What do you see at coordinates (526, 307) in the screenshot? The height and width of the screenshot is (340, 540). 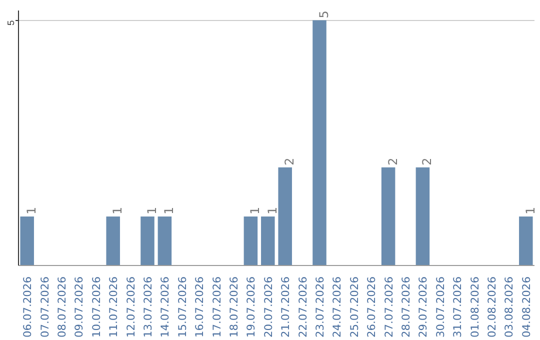 I see `x-tick-label: 04.08.2026` at bounding box center [526, 307].